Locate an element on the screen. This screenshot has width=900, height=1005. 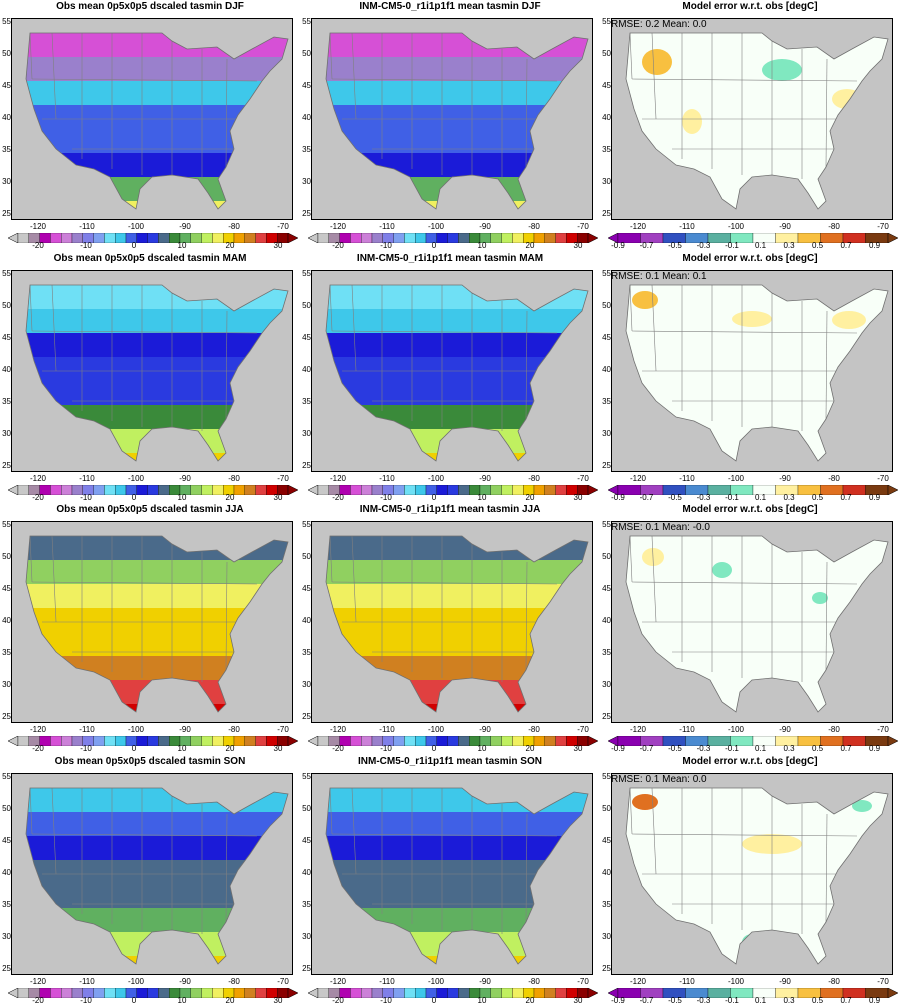
panel-title: Model error w.r.t. obs [degC] is located at coordinates (750, 761).